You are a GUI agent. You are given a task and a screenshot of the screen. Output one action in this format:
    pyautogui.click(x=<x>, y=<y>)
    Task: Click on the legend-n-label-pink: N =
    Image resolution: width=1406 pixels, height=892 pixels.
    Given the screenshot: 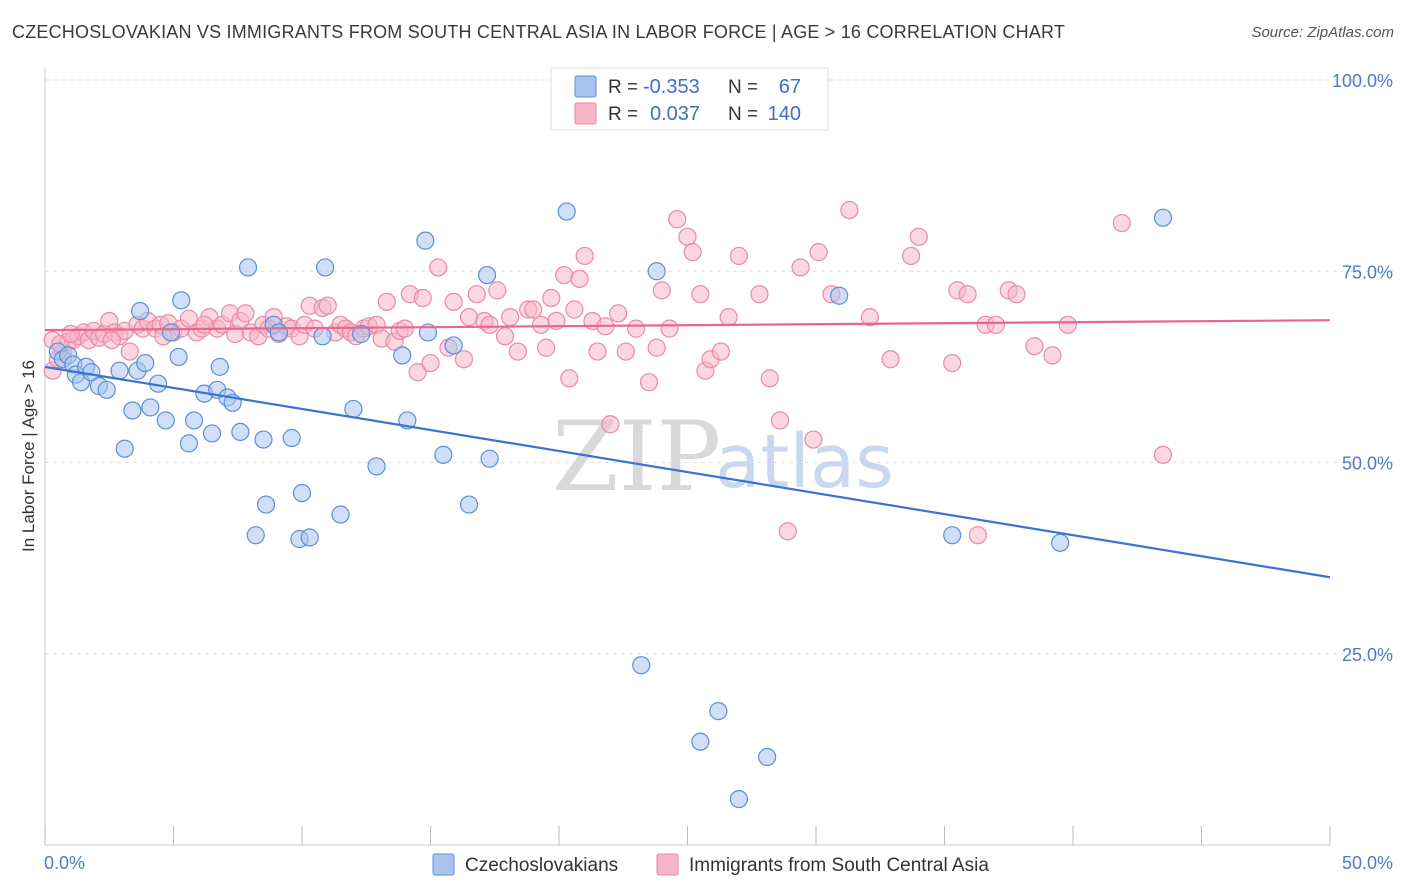 What is the action you would take?
    pyautogui.click(x=743, y=114)
    